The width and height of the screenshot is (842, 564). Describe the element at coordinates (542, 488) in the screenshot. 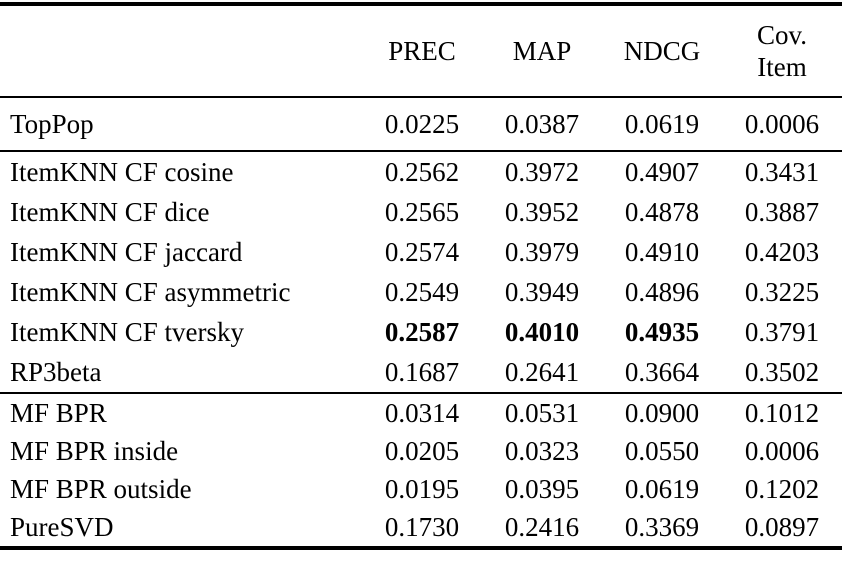

I see `cell-map: 0.0395` at that location.